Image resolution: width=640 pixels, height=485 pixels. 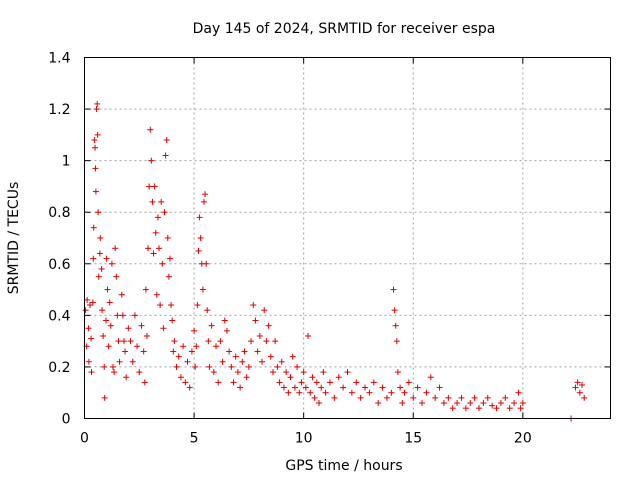 What do you see at coordinates (14, 238) in the screenshot?
I see `y-axis-label: SRMTID / TECUs` at bounding box center [14, 238].